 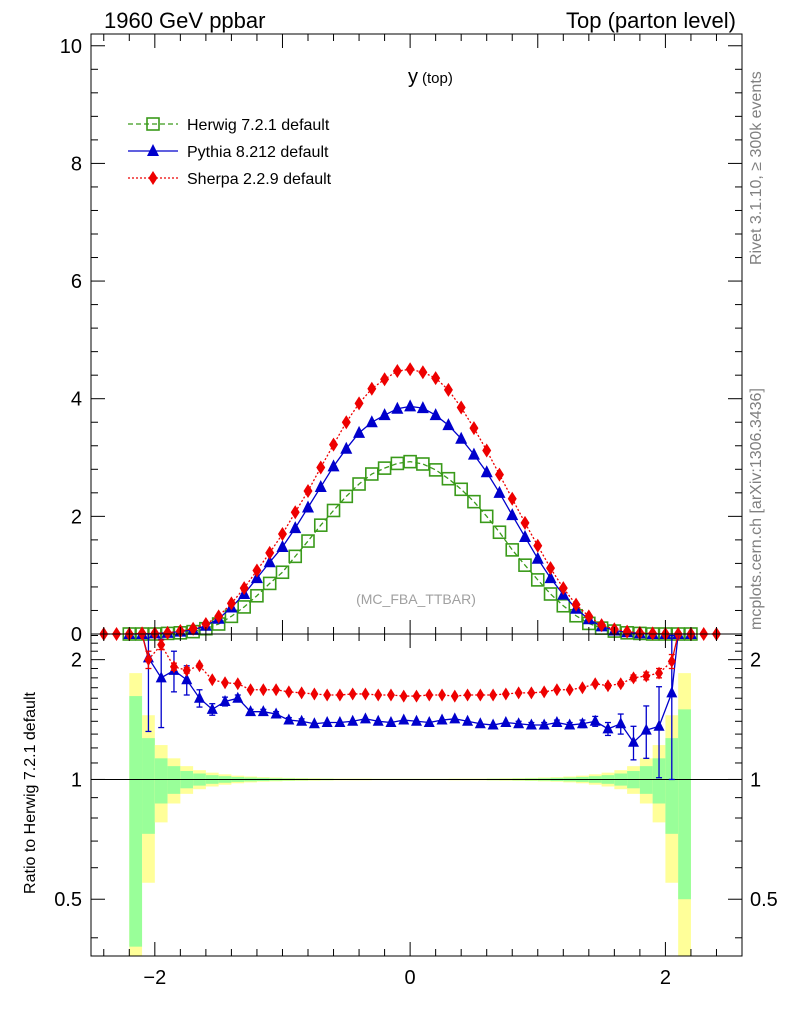 What do you see at coordinates (184, 20) in the screenshot?
I see `header-left: 1960 GeV ppbar` at bounding box center [184, 20].